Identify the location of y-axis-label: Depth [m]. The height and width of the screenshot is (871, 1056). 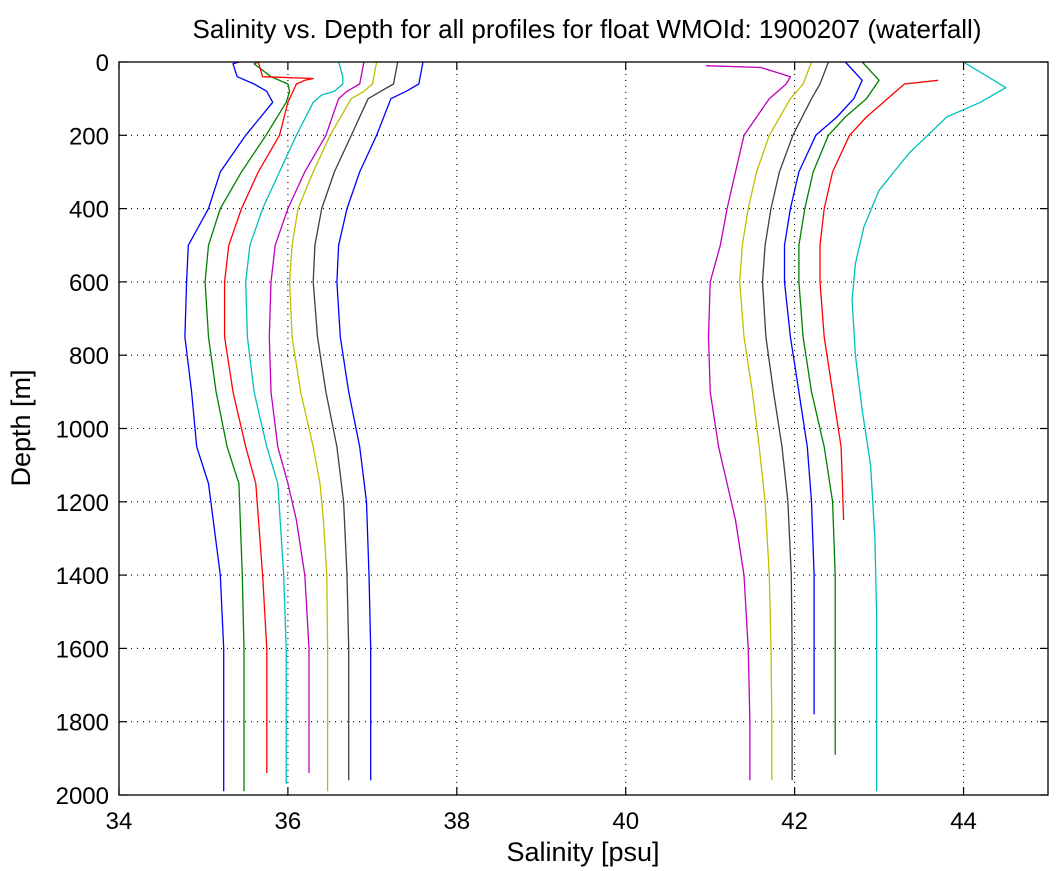
(21, 427).